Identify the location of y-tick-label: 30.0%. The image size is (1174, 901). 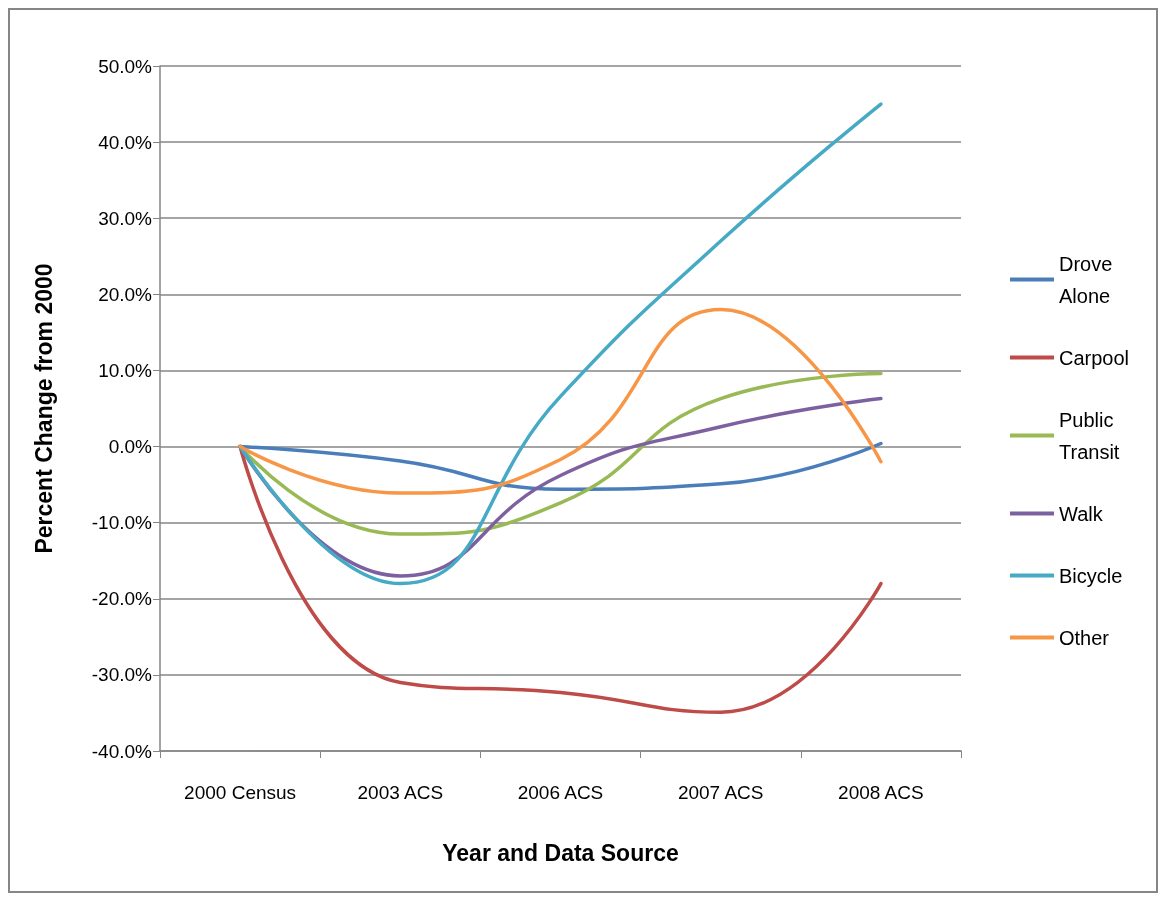
(125, 218).